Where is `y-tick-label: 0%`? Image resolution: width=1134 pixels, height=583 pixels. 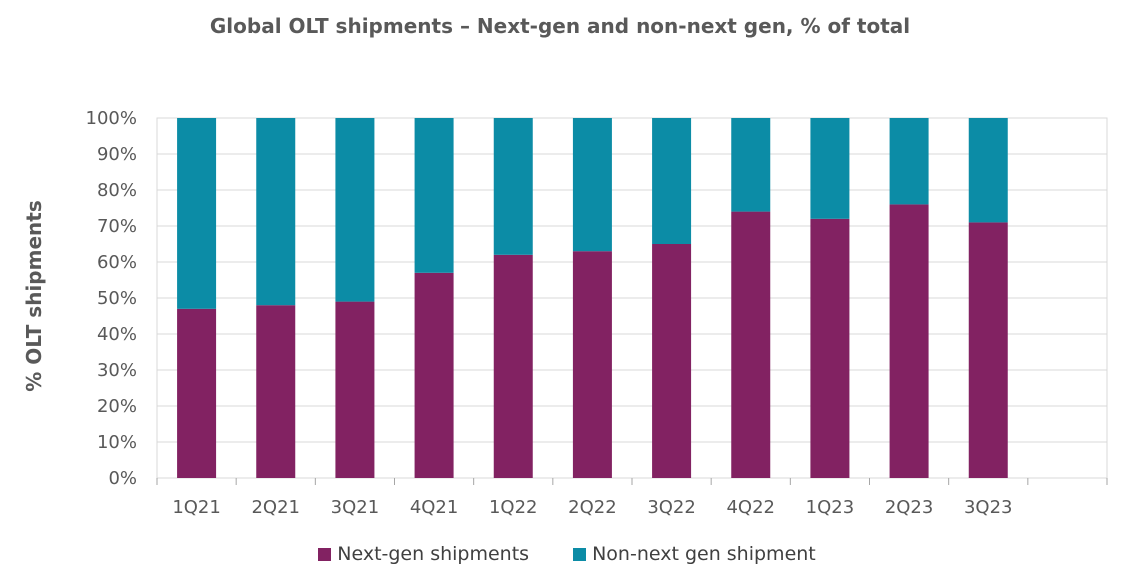 y-tick-label: 0% is located at coordinates (122, 478).